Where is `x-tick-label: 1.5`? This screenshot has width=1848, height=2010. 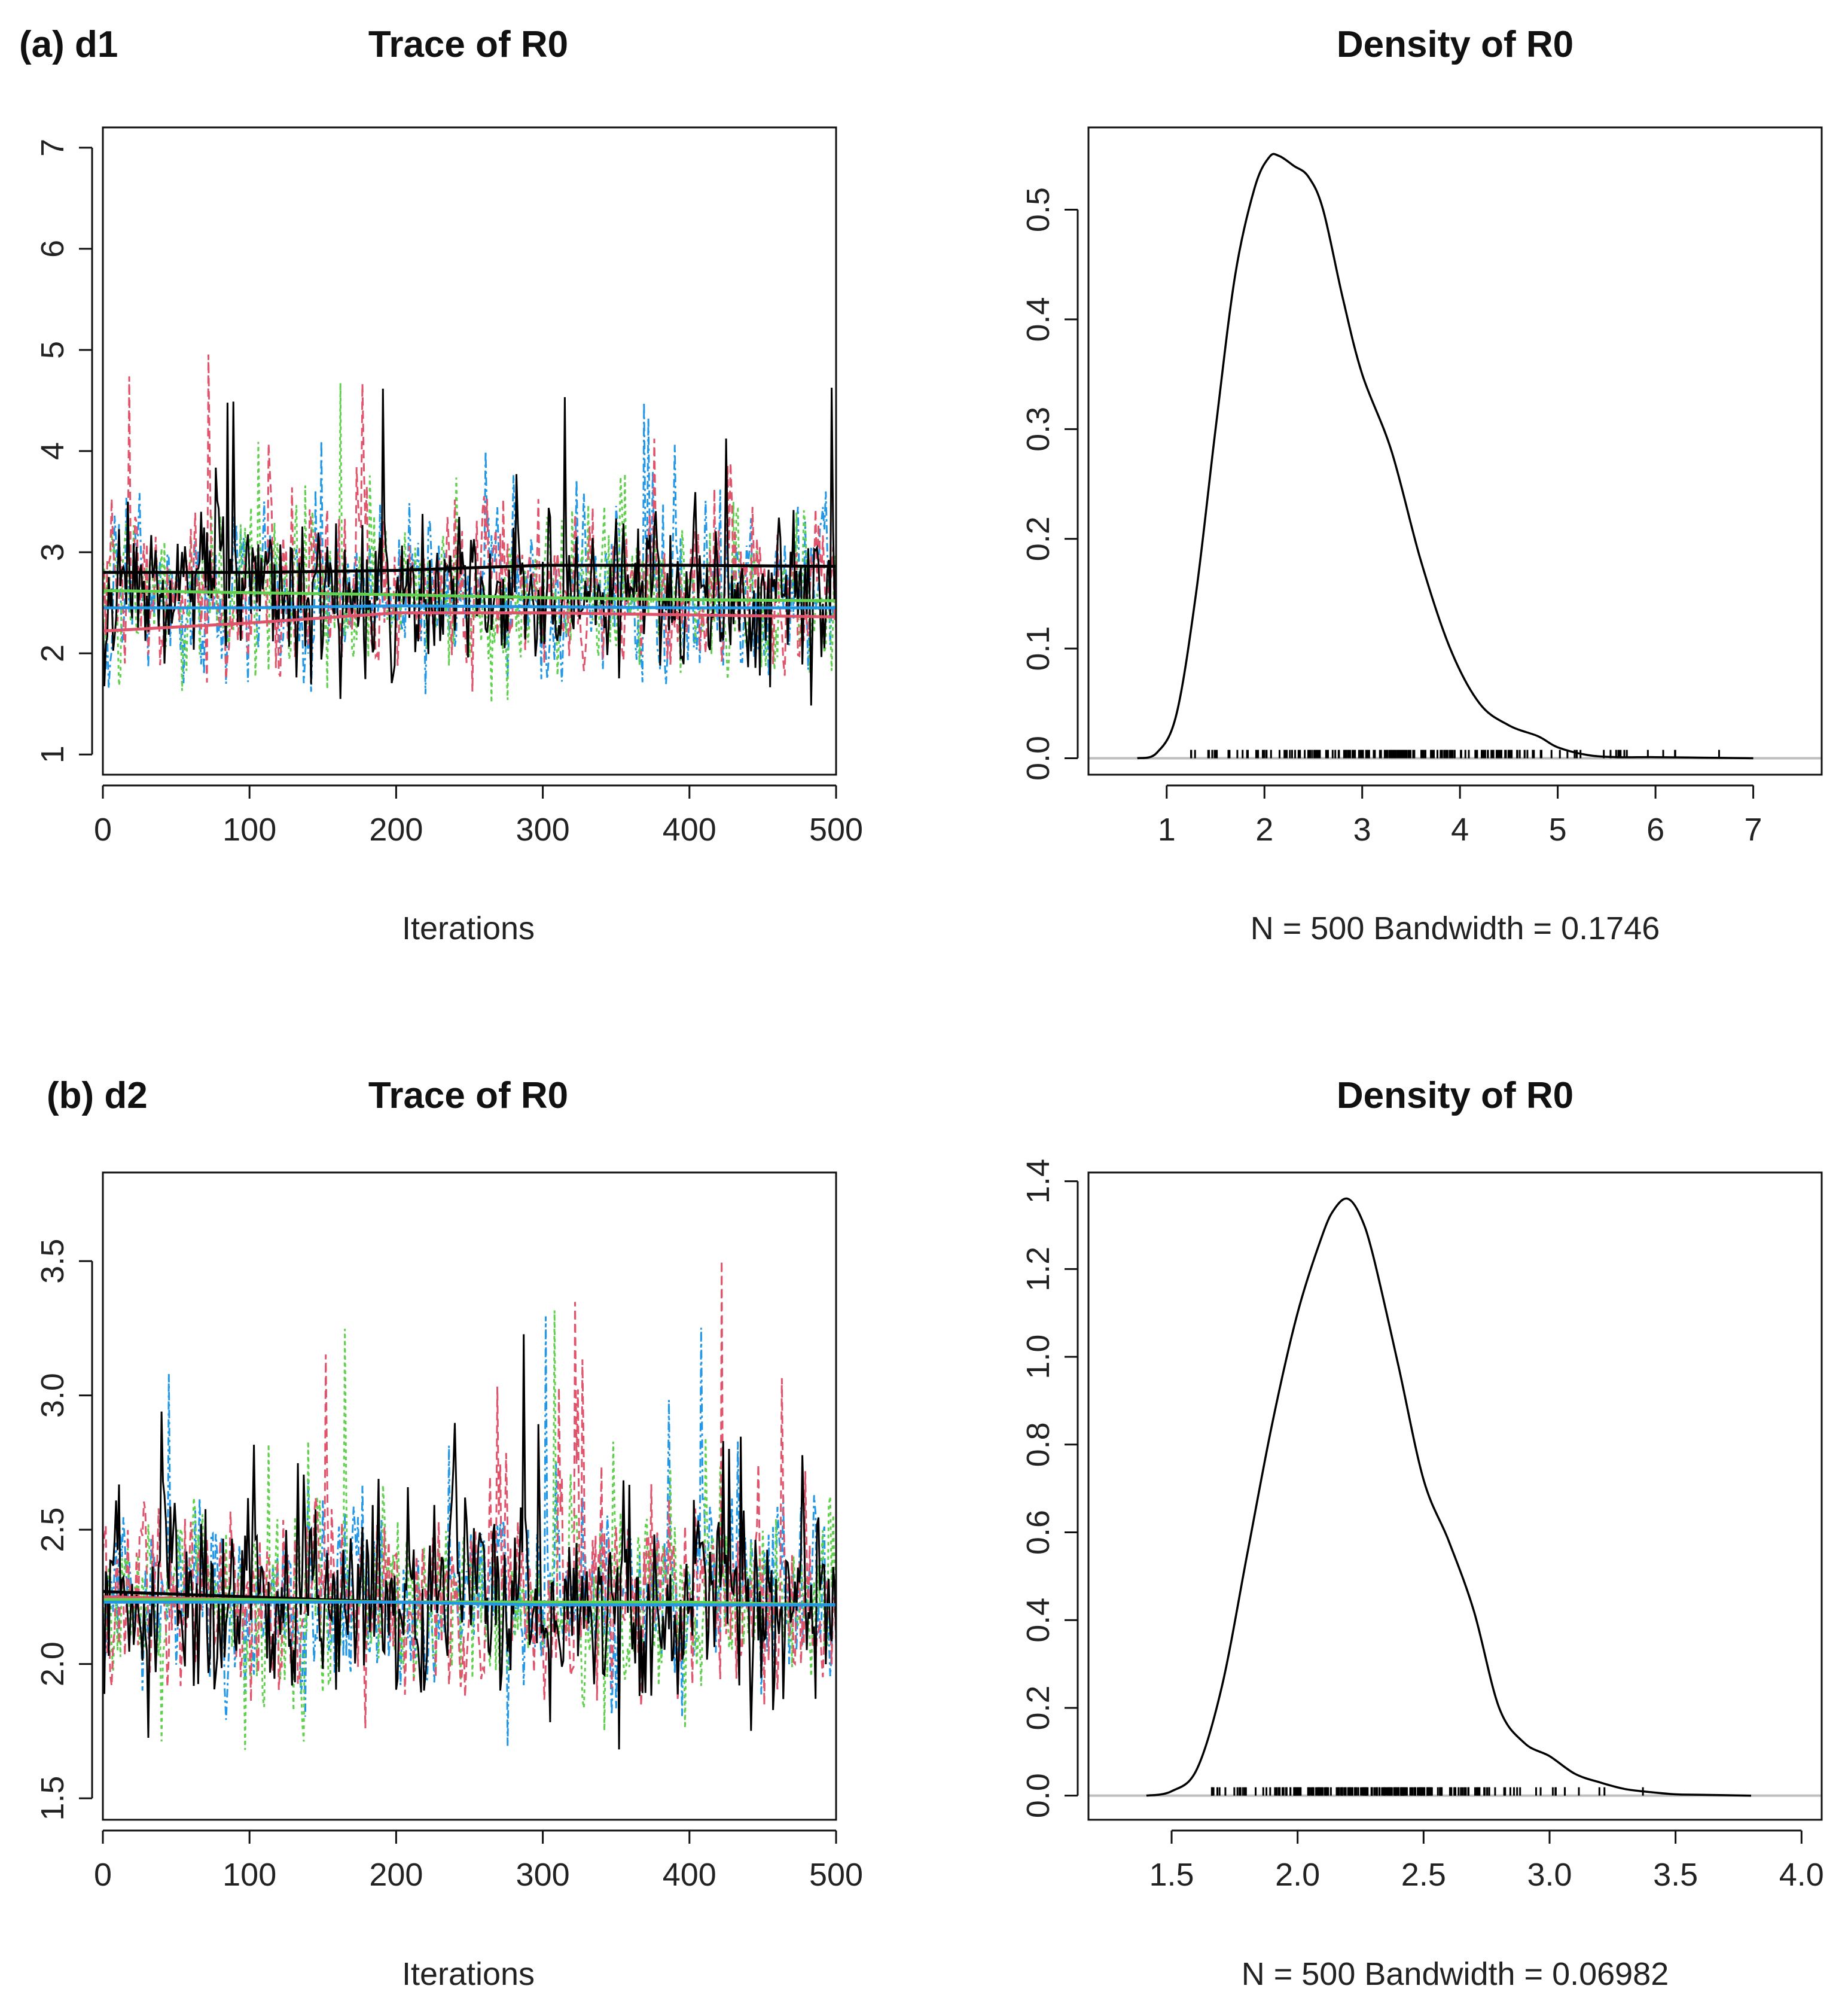 x-tick-label: 1.5 is located at coordinates (1171, 1875).